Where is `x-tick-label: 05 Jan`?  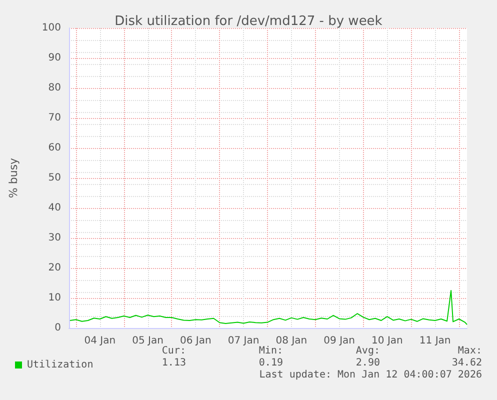 x-tick-label: 05 Jan is located at coordinates (148, 341).